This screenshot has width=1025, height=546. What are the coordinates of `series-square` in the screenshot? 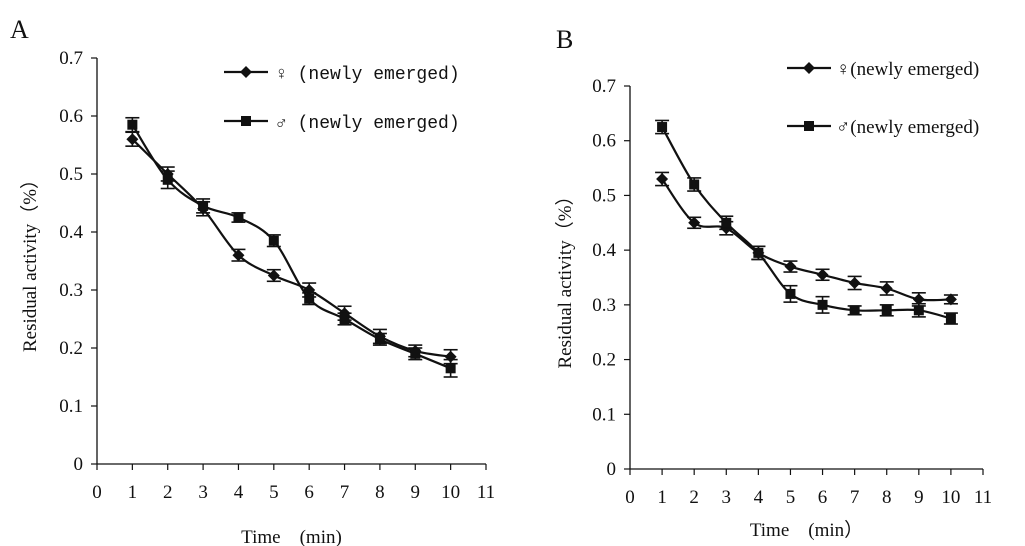 It's located at (806, 222).